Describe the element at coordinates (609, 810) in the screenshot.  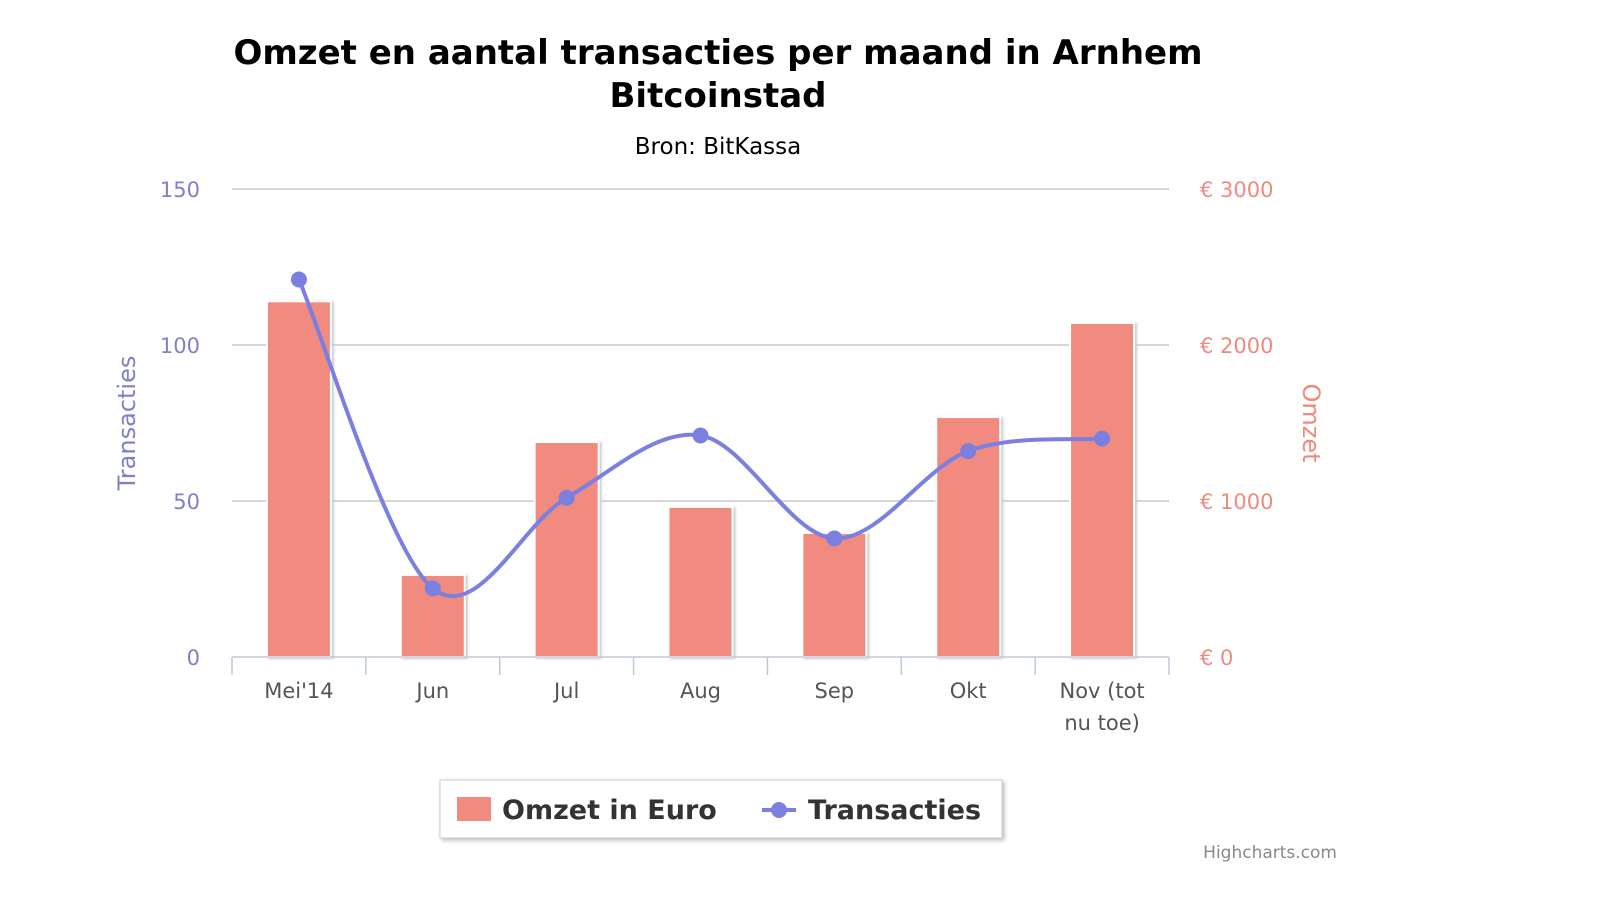
I see `legend-omzet-label: Omzet in Euro` at that location.